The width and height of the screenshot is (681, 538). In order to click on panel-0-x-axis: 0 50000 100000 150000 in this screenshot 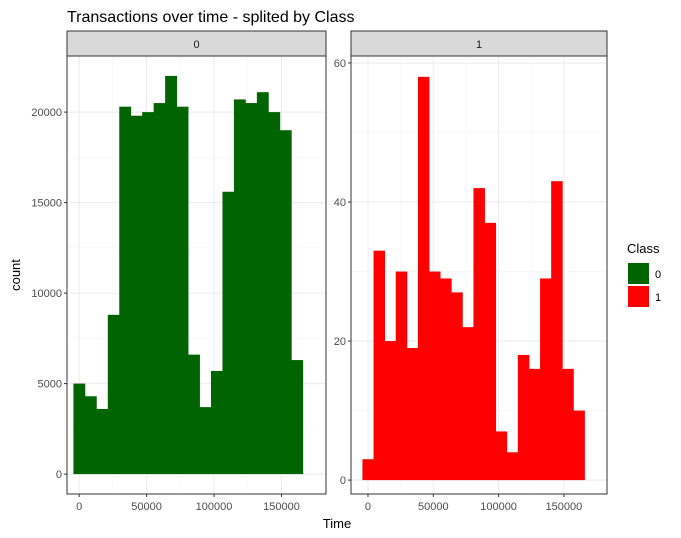, I will do `click(188, 503)`.